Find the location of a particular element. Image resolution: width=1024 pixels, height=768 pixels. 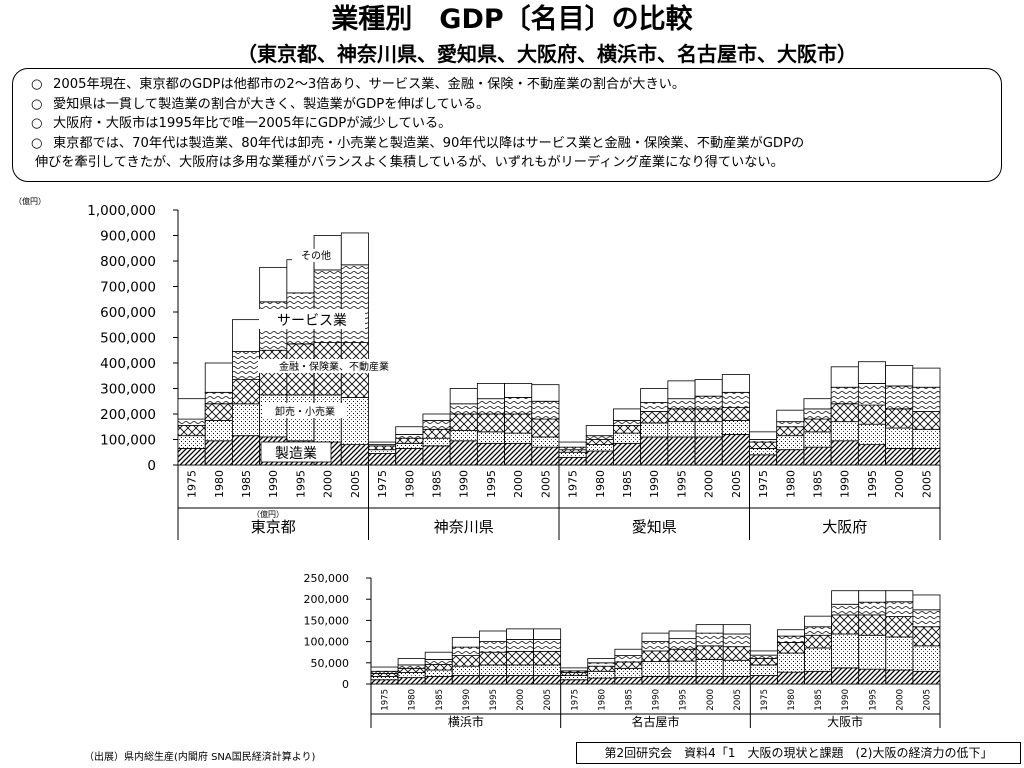

summary-point-text: 大阪府・大阪市は1995年比で唯一2005年にGDPが減少している。 is located at coordinates (252, 123).